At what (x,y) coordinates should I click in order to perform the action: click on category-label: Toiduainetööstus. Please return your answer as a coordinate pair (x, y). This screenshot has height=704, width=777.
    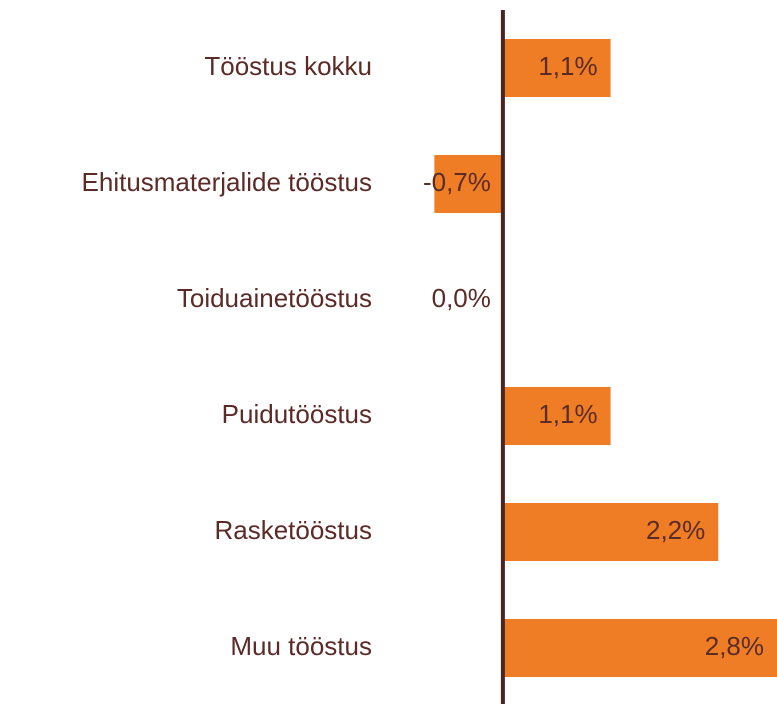
    Looking at the image, I should click on (274, 298).